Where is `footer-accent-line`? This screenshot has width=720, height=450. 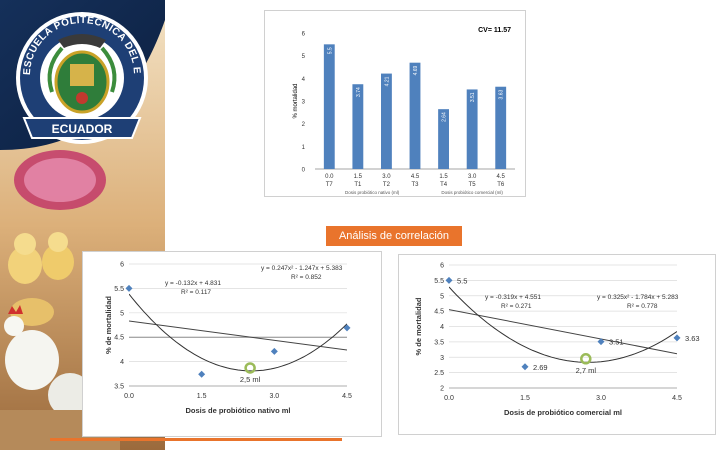 footer-accent-line is located at coordinates (196, 439).